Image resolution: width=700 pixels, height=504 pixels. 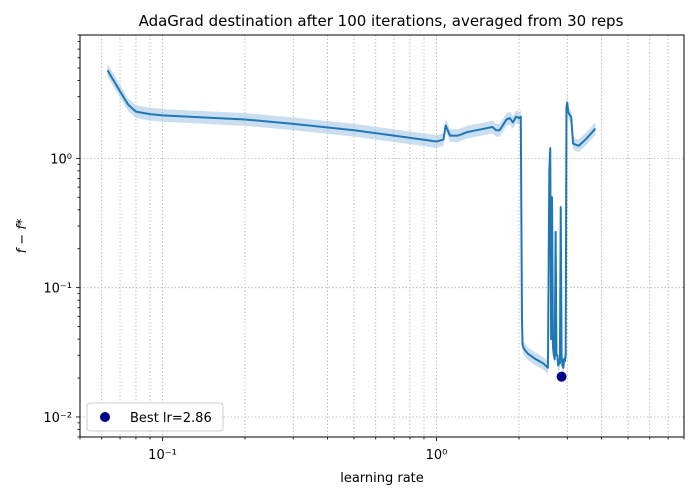 I want to click on legend-label: Best lr=2.86, so click(x=171, y=418).